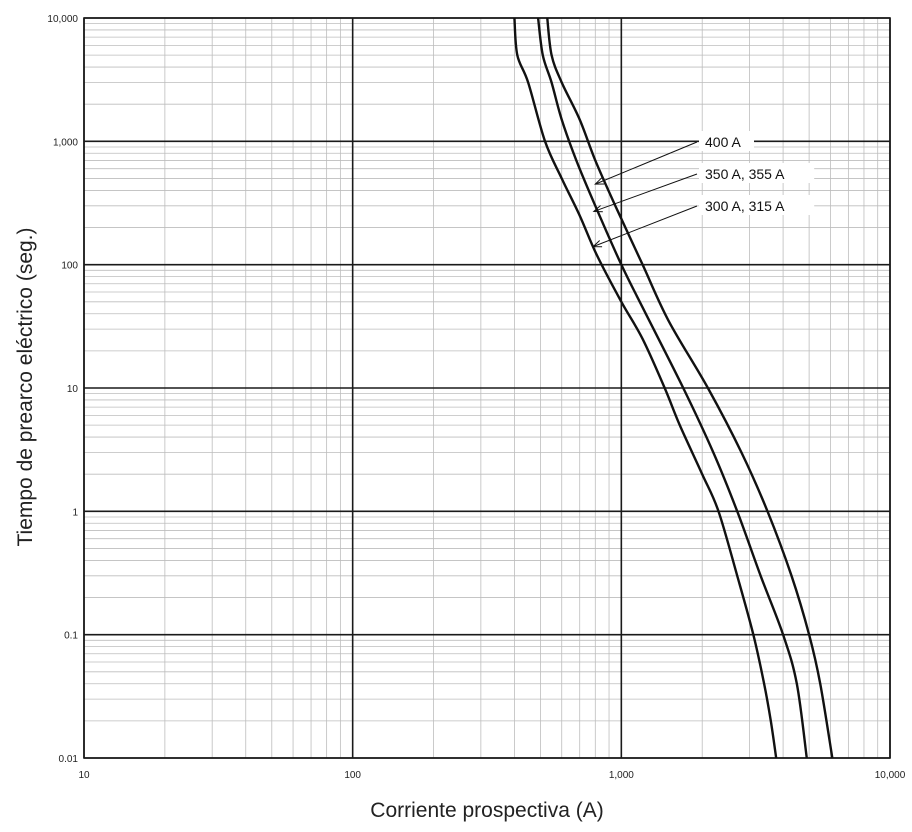 Image resolution: width=912 pixels, height=832 pixels. Describe the element at coordinates (491, 775) in the screenshot. I see `x-tick-labels: 10 100 1,000 10,000` at that location.